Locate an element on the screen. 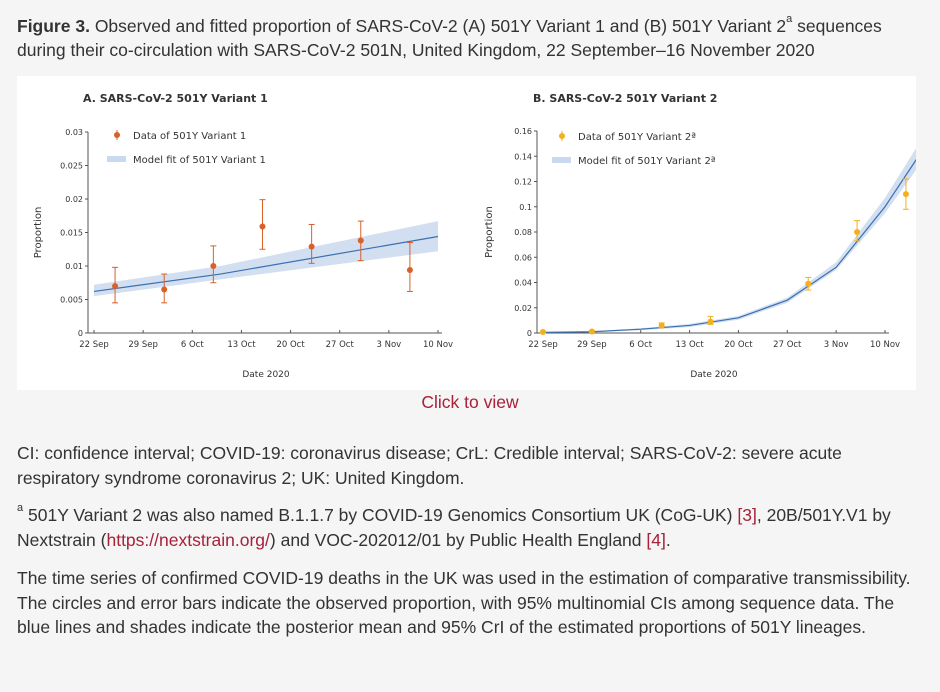  chart-title: B. SARS-CoV-2 501Y Variant 2 is located at coordinates (625, 98).